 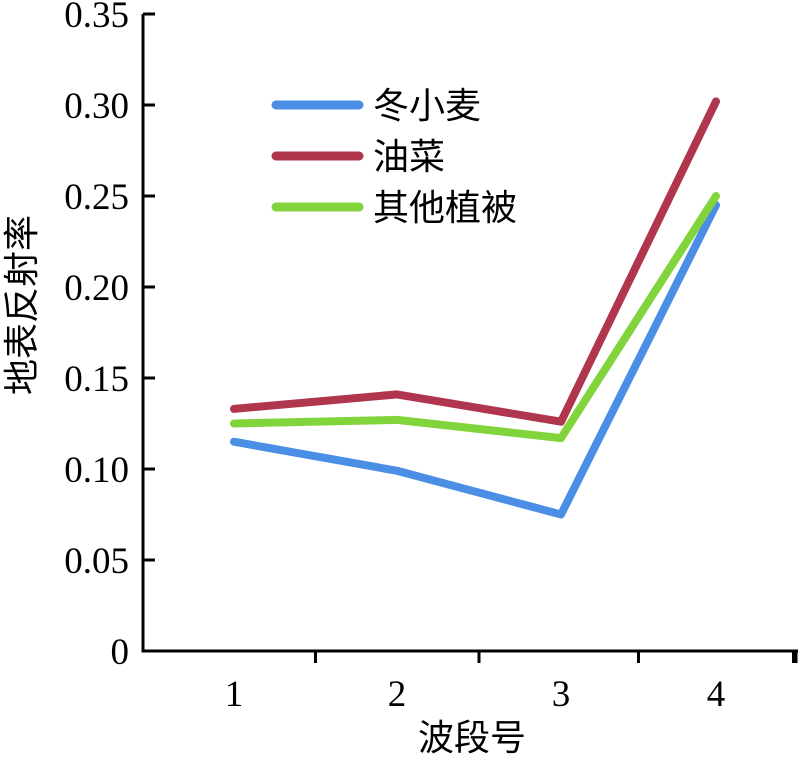 What do you see at coordinates (22, 305) in the screenshot?
I see `y-axis-title: 地表反射率` at bounding box center [22, 305].